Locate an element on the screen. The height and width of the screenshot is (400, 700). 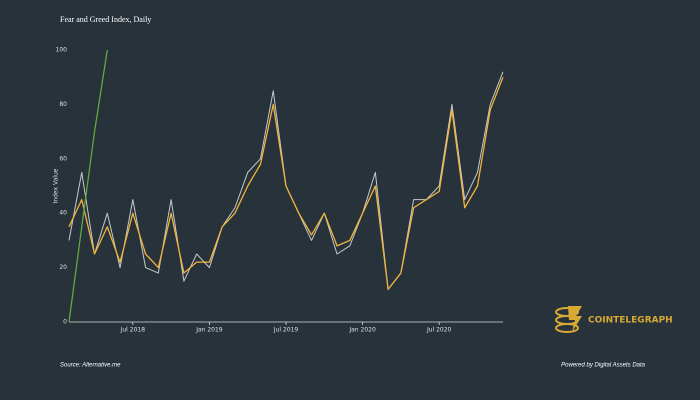
x-tick-label: Jul 2019 is located at coordinates (286, 330).